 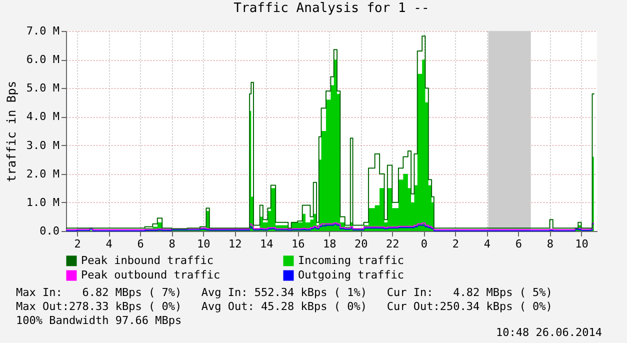 I want to click on text: 10:48 26.06.2014, so click(x=549, y=333).